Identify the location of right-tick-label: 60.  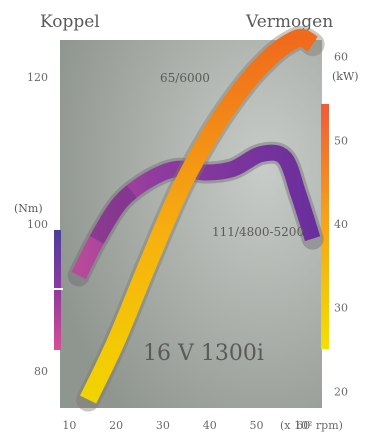
(341, 57).